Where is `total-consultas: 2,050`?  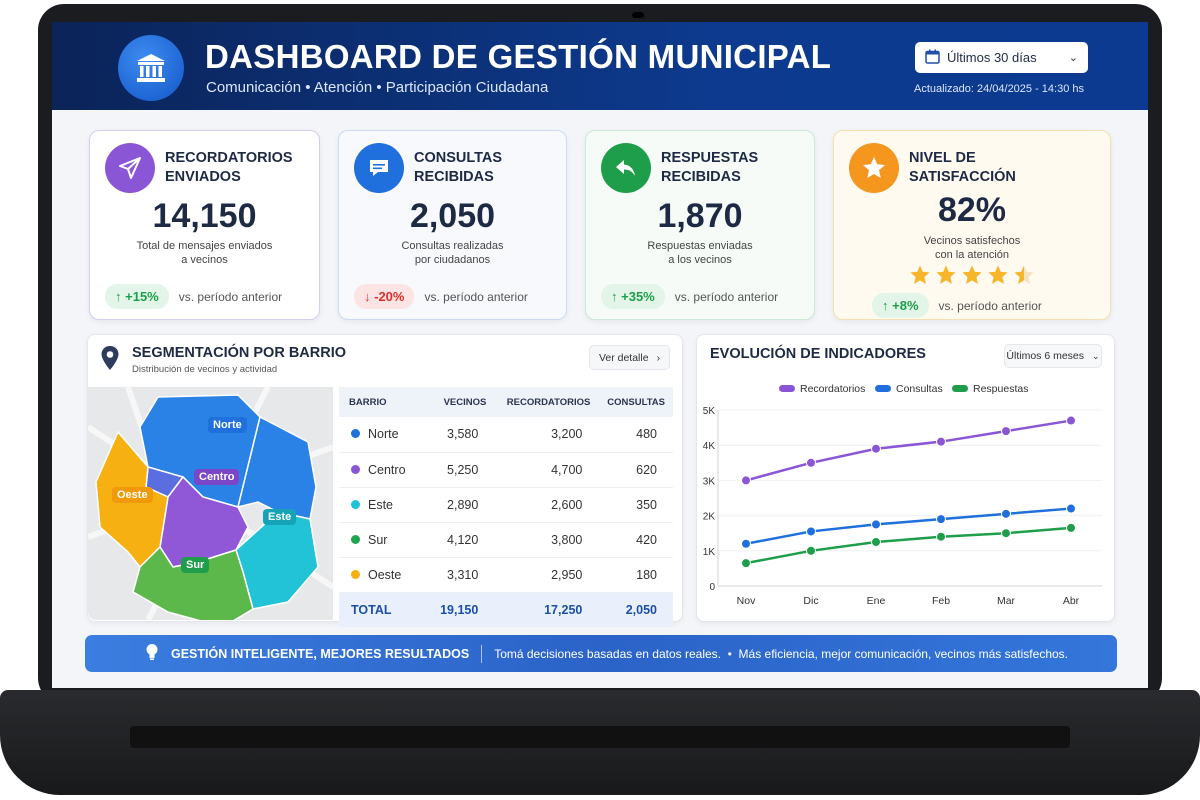 total-consultas: 2,050 is located at coordinates (635, 609).